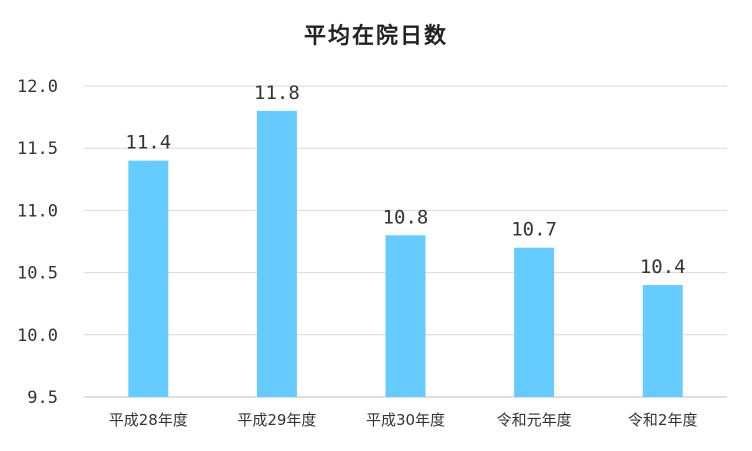 The image size is (752, 451). Describe the element at coordinates (276, 420) in the screenshot. I see `x-tick-label: 平成29年度` at that location.